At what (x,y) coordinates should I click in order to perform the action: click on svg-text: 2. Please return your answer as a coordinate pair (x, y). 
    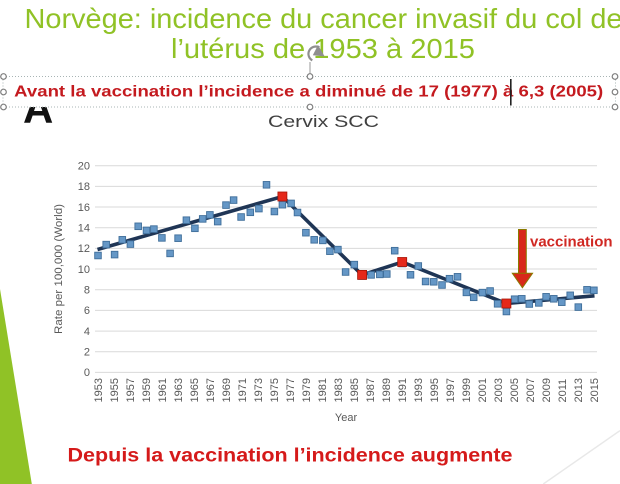
    Looking at the image, I should click on (87, 353).